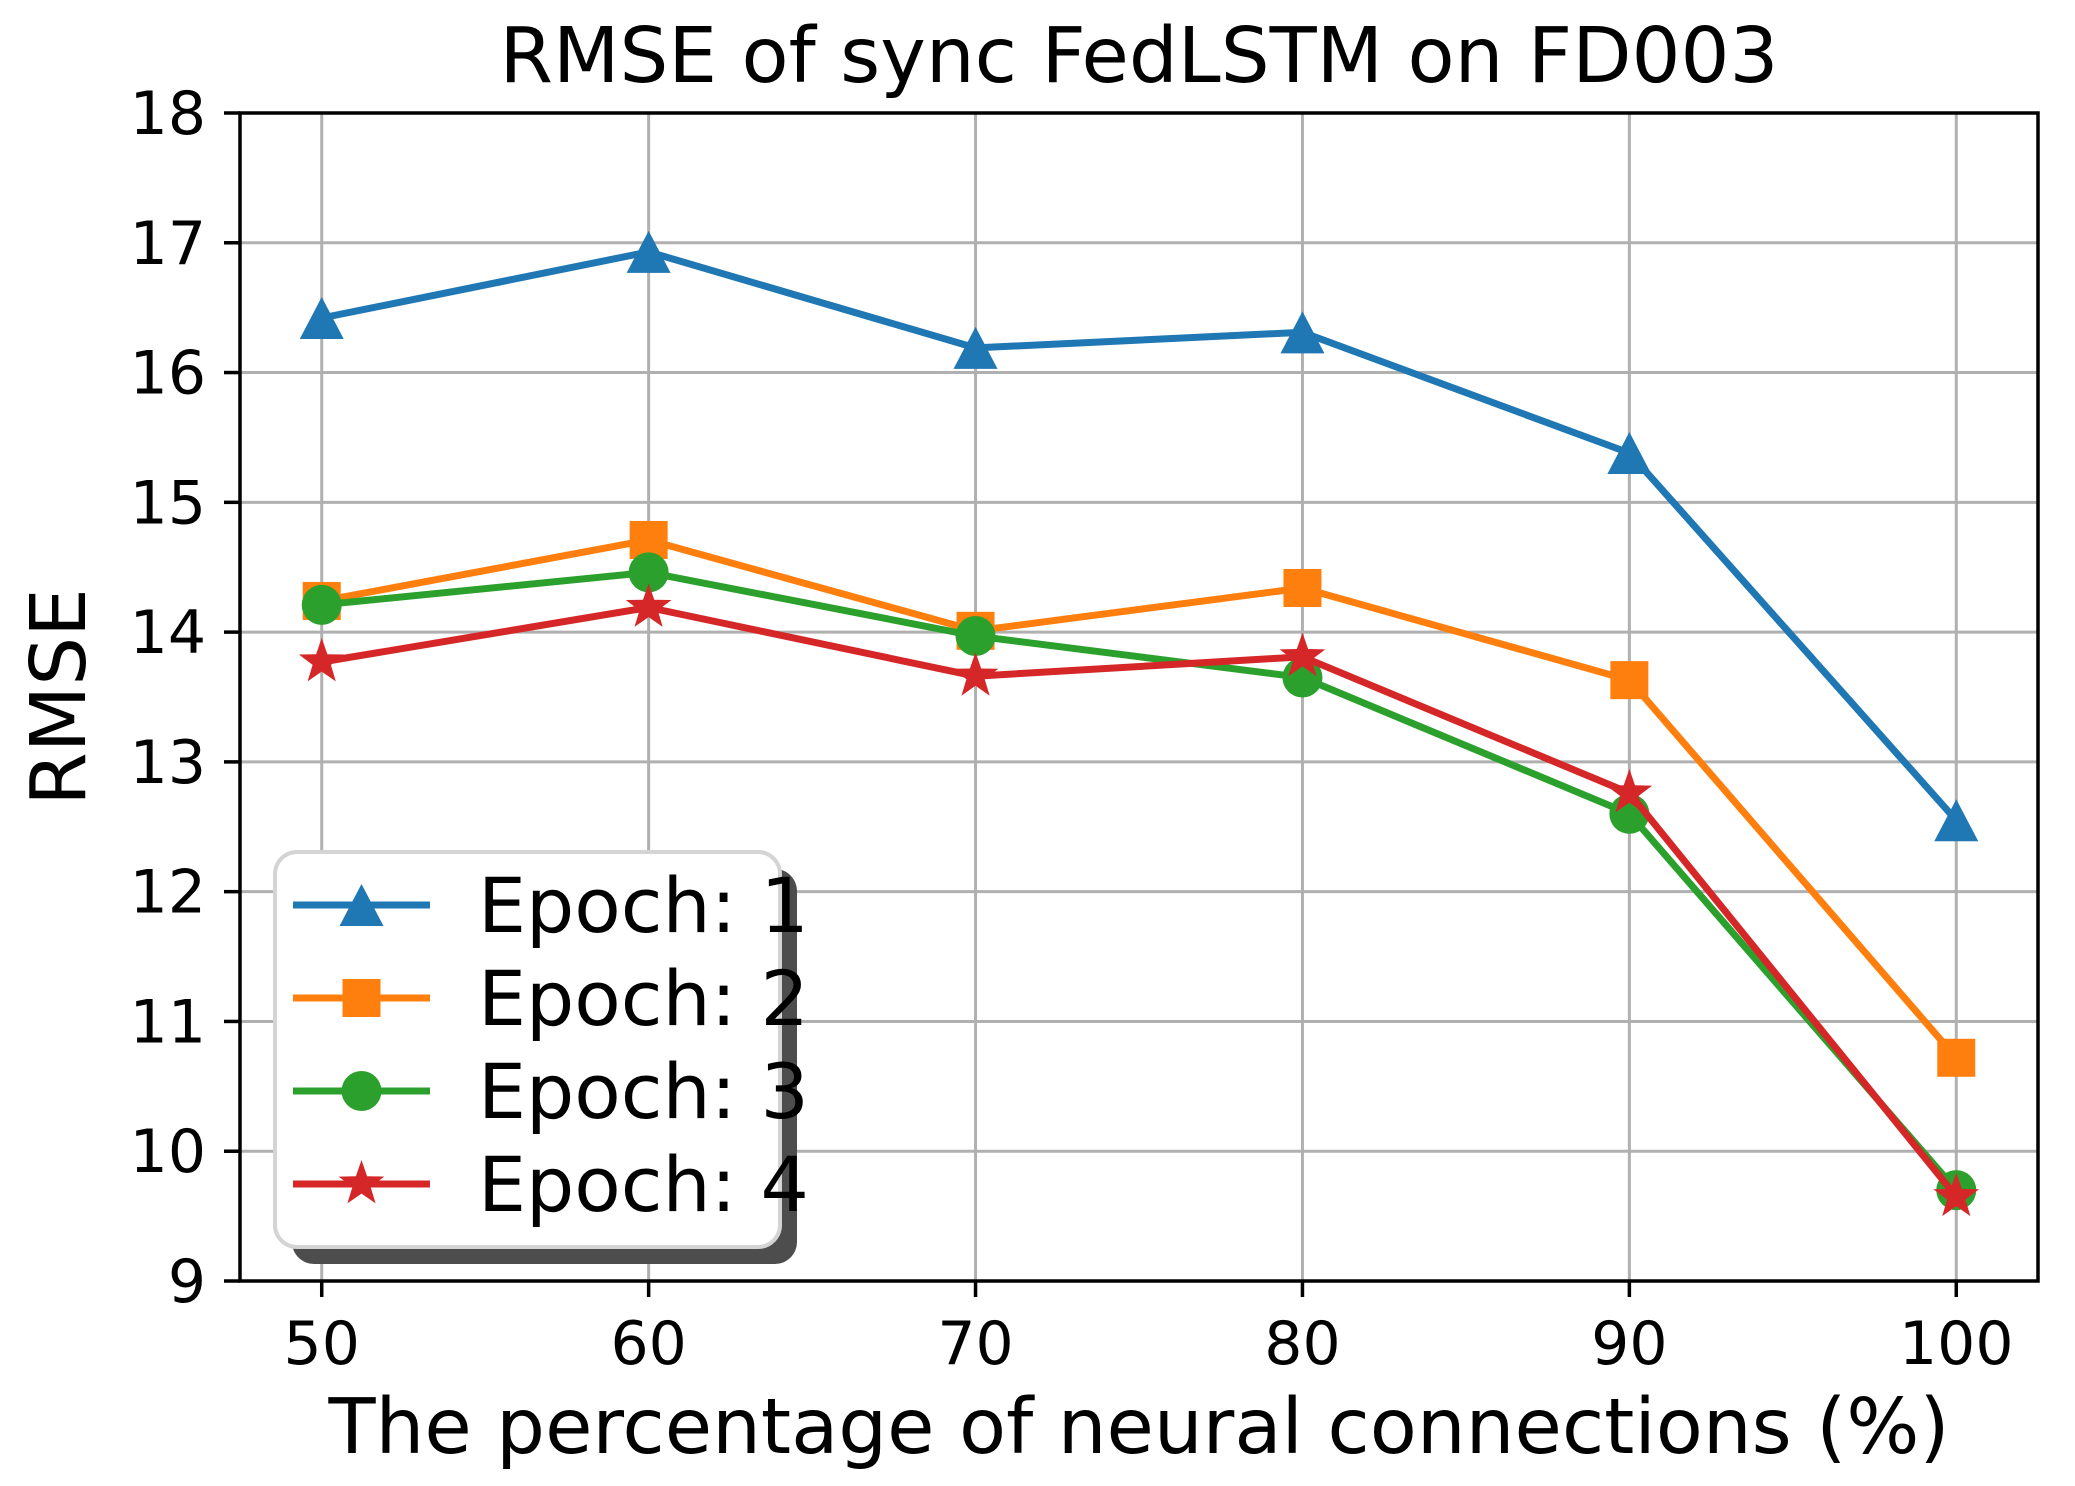  I want to click on legend-item-label: Epoch: 3, so click(643, 1091).